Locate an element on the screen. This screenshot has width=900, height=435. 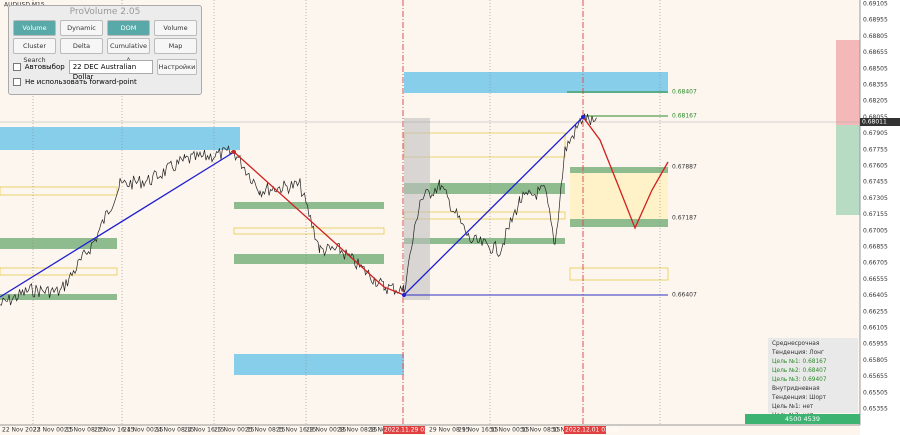
time-label: 30 Nov 00:15 is located at coordinates (509, 430).